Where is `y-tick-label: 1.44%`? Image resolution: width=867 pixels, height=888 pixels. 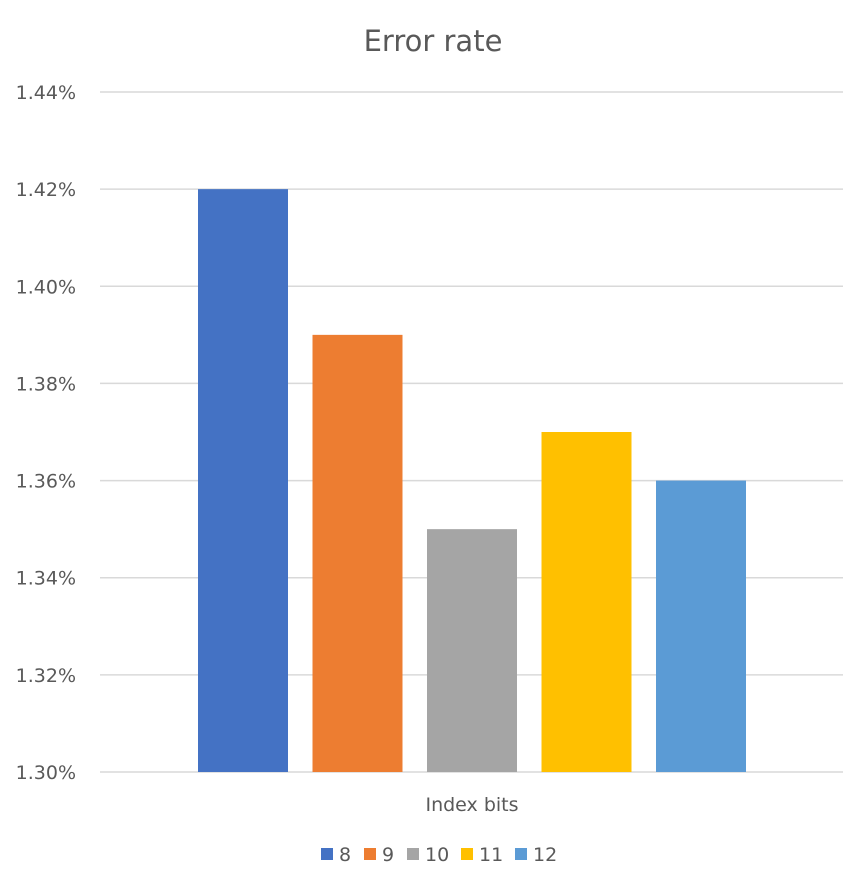 y-tick-label: 1.44% is located at coordinates (46, 93).